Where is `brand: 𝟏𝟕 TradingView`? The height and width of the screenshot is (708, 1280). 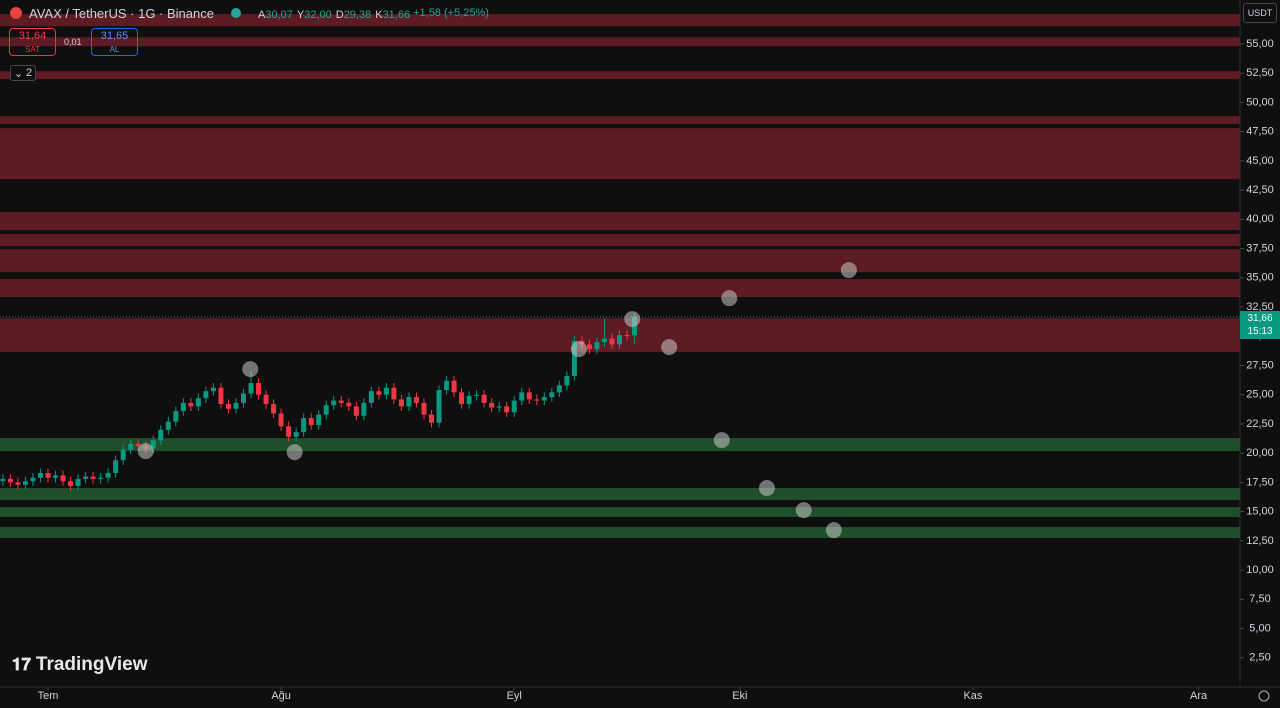 brand: 𝟏𝟕 TradingView is located at coordinates (79, 665).